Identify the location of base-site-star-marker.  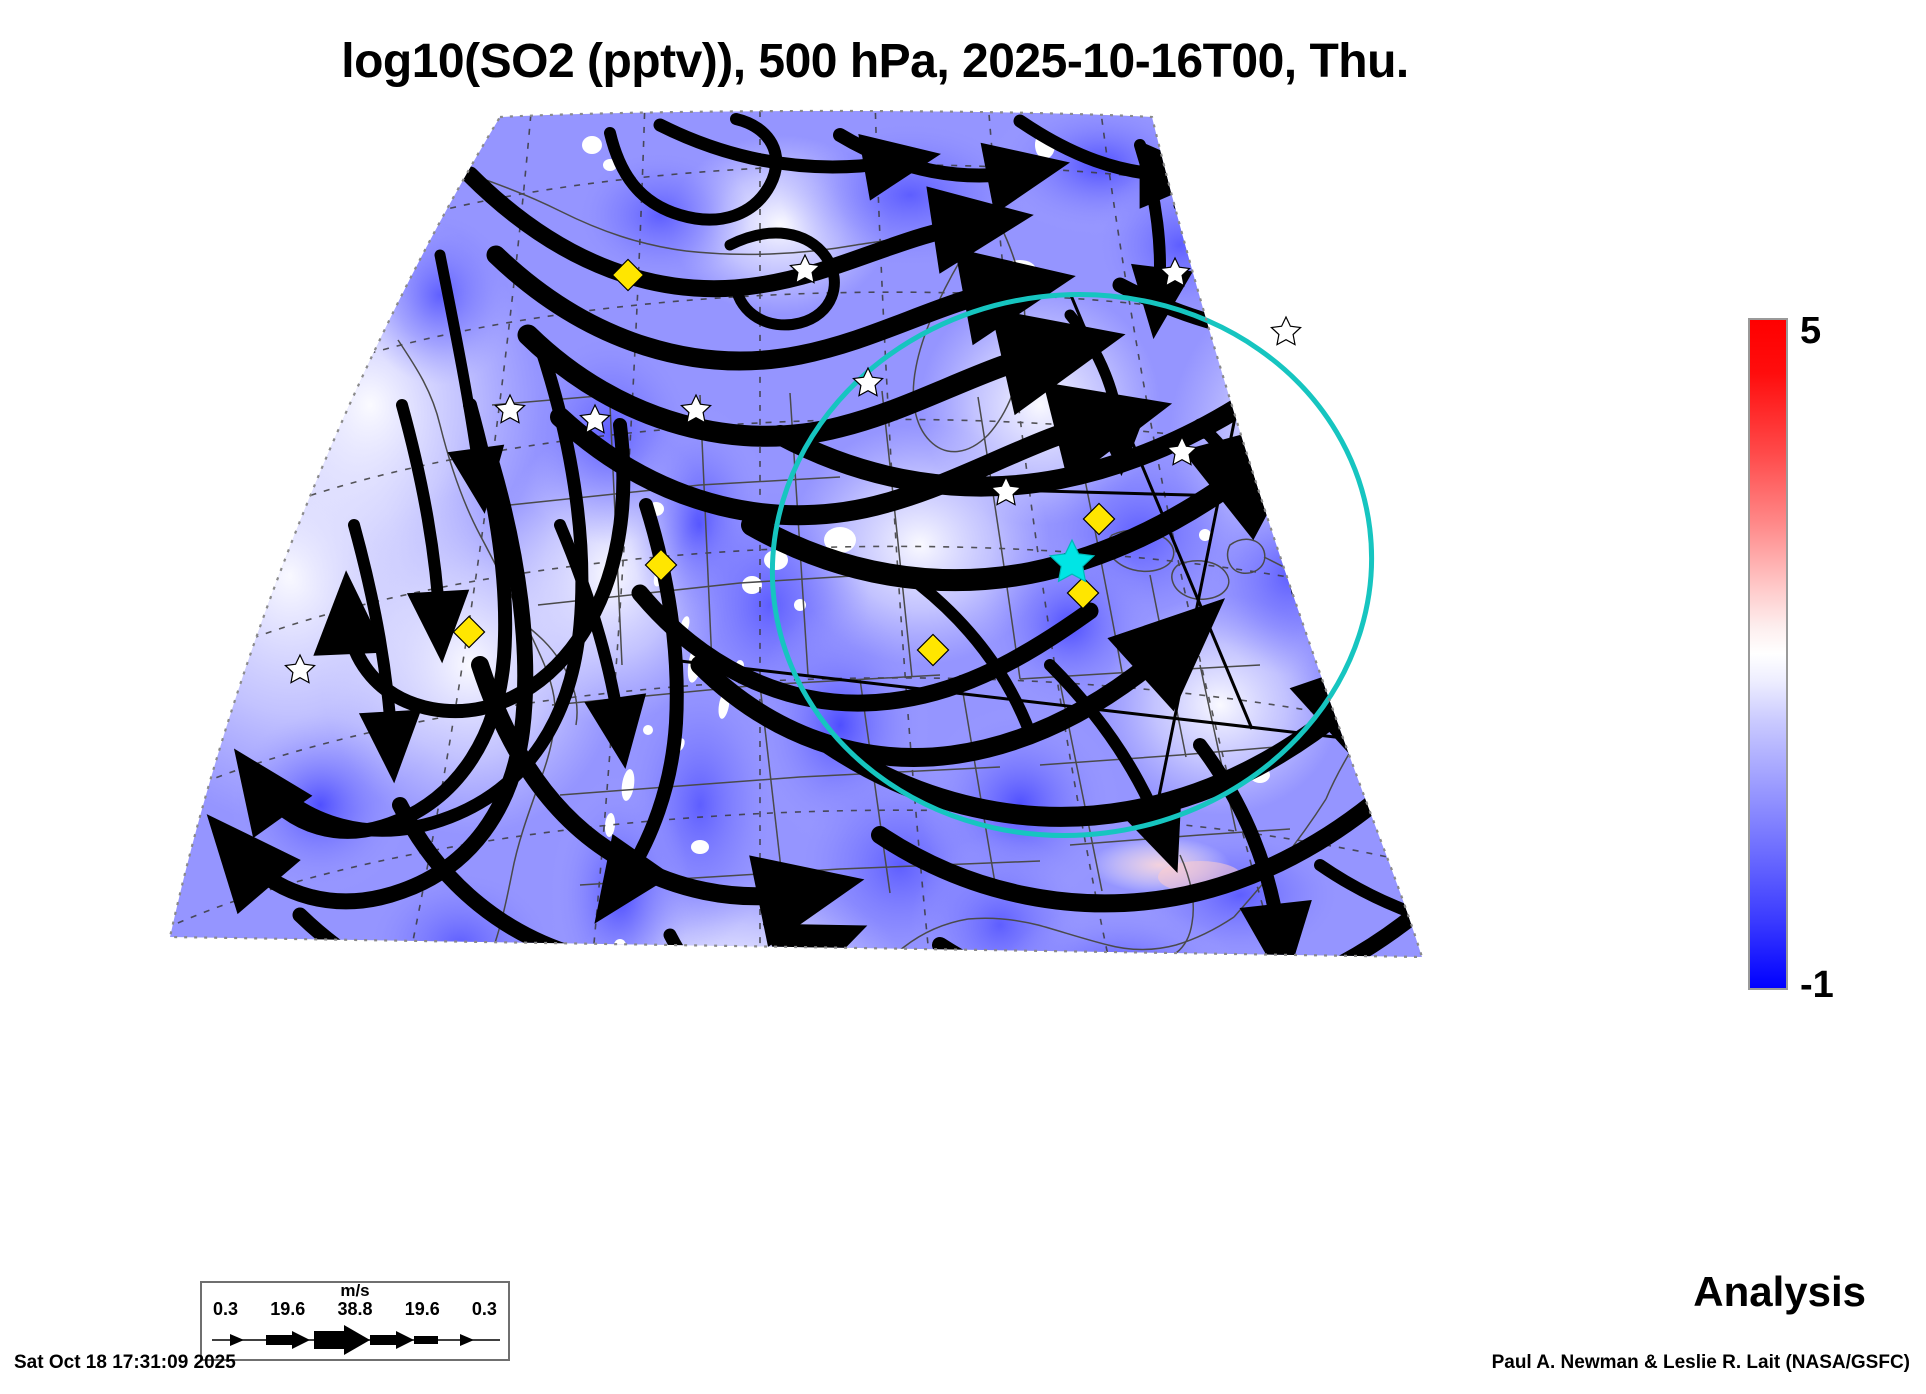
(1072, 560).